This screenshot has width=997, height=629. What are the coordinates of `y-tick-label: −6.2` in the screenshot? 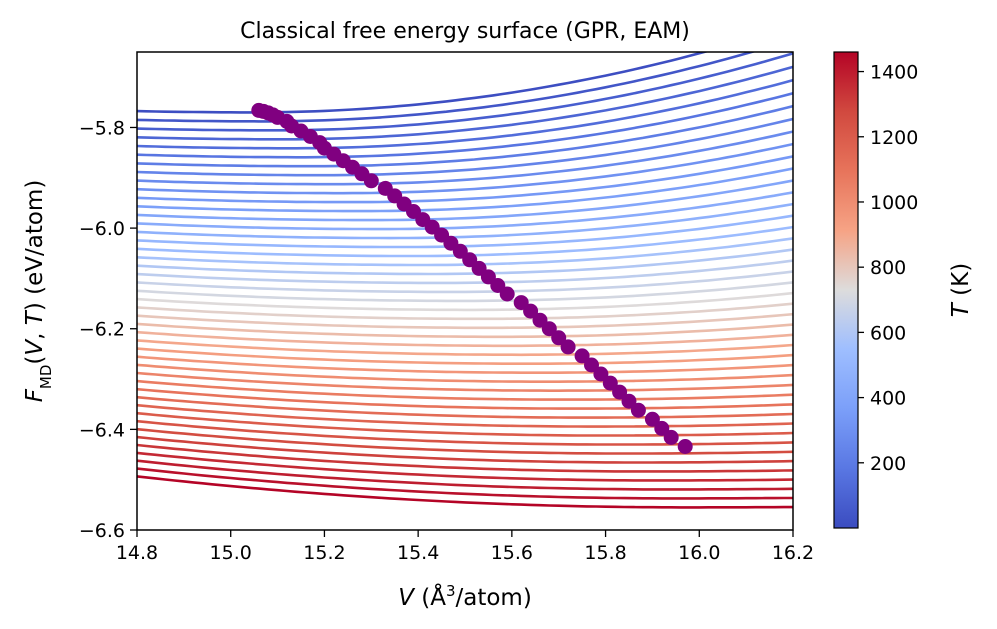 It's located at (102, 330).